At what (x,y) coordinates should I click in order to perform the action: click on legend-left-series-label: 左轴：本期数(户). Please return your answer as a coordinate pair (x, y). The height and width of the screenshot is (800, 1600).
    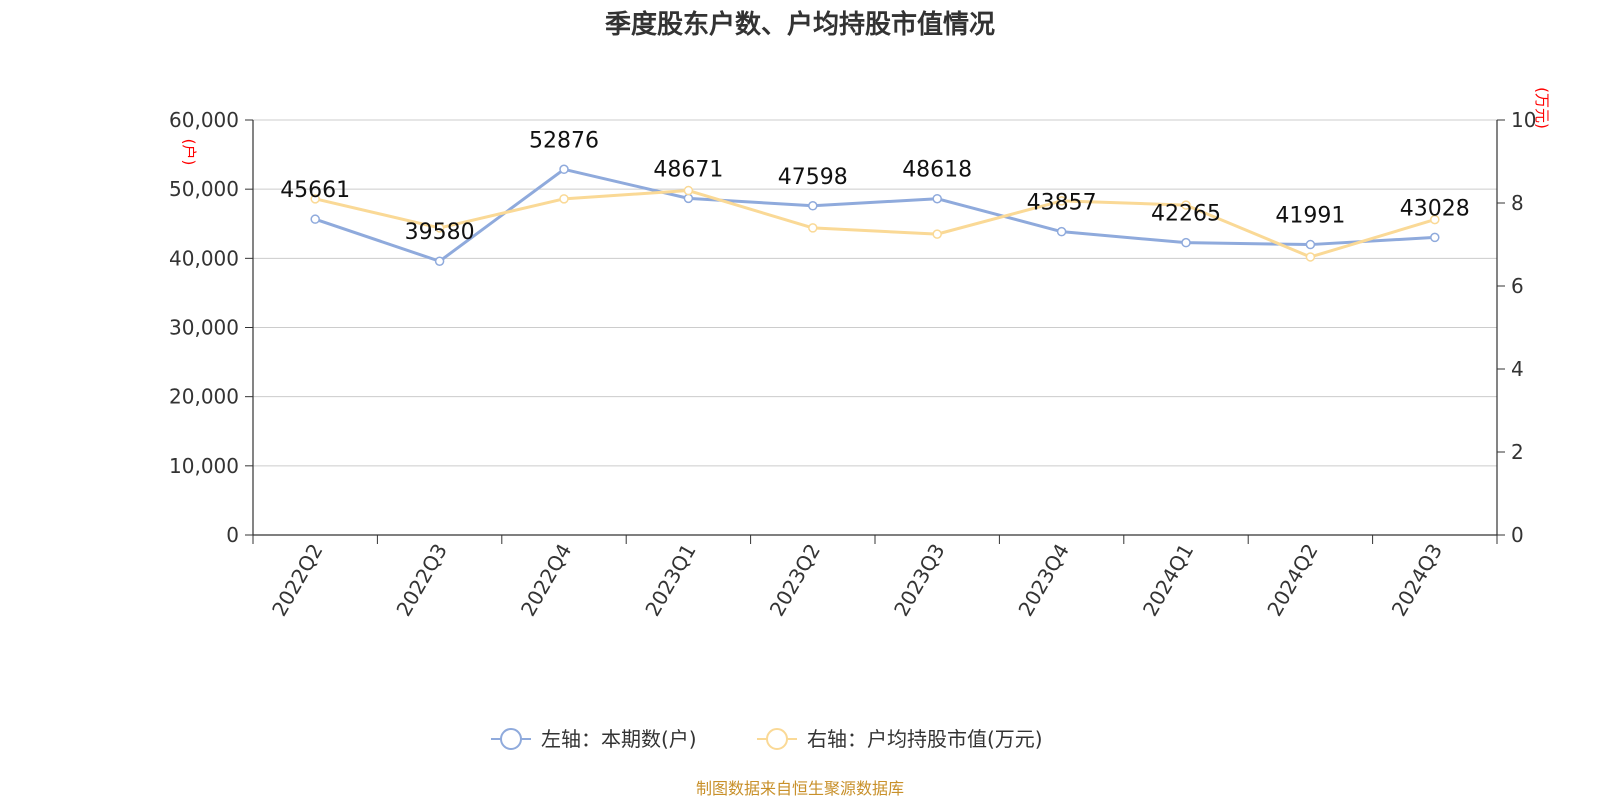
    Looking at the image, I should click on (619, 739).